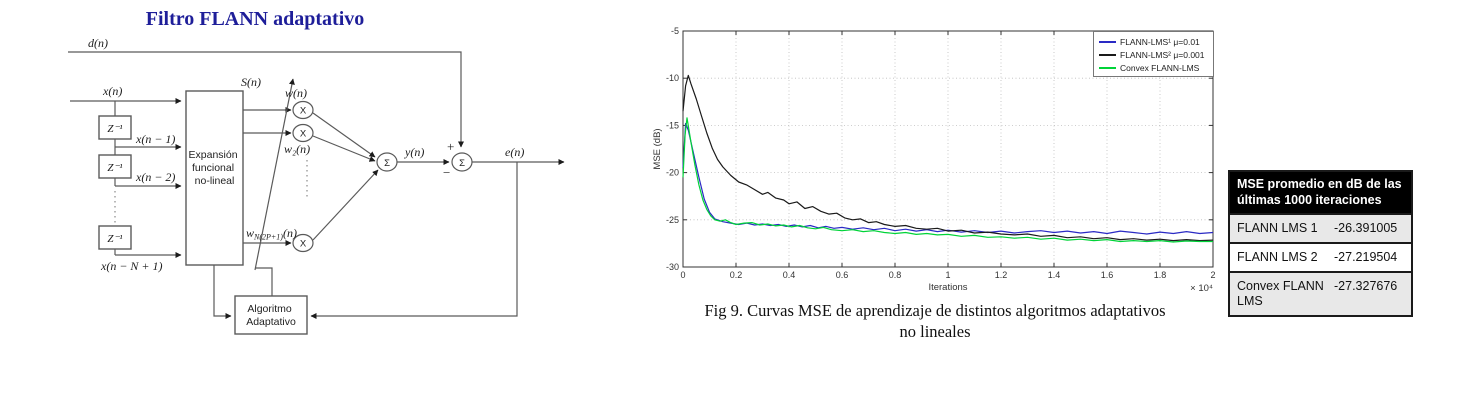 The image size is (1477, 402). I want to click on row-label: Convex FLANN LMS, so click(1280, 294).